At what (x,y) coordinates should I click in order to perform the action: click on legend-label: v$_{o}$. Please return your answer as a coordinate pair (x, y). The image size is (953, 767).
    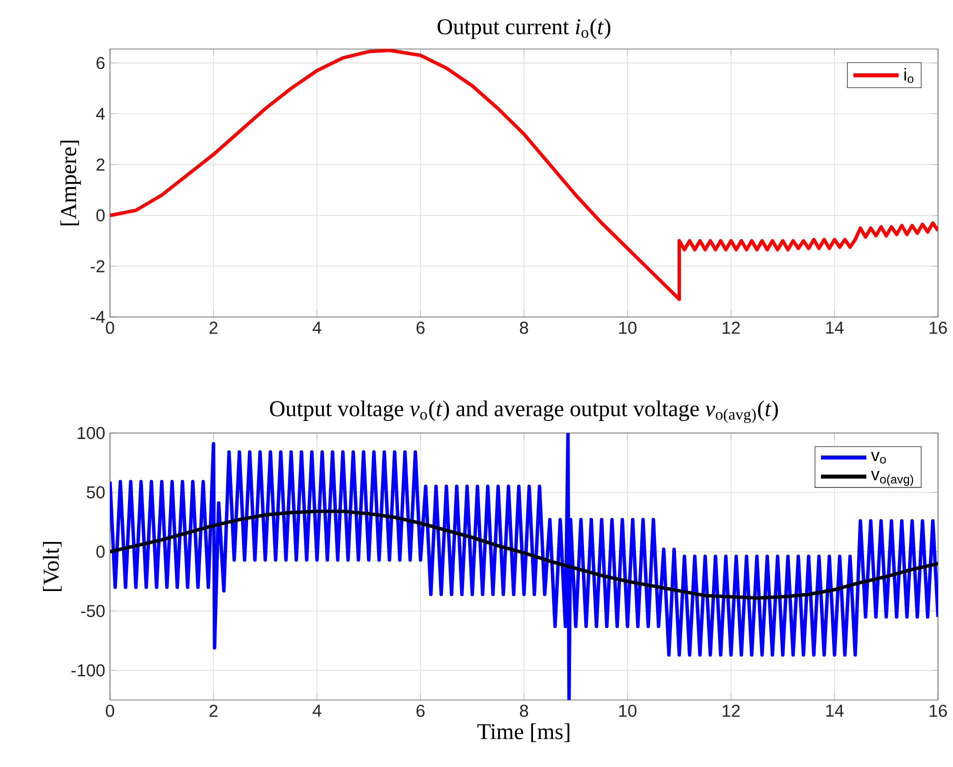
    Looking at the image, I should click on (878, 458).